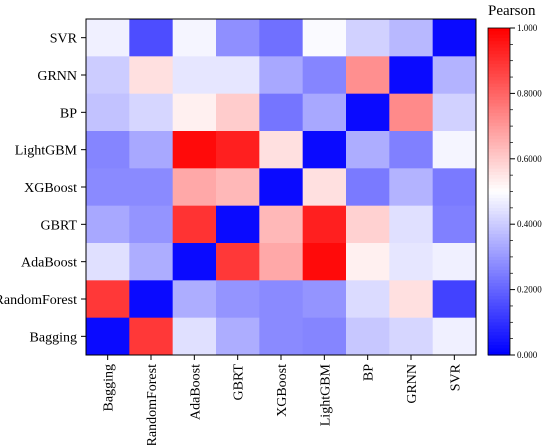 This screenshot has width=550, height=445. Describe the element at coordinates (282, 390) in the screenshot. I see `column-label: XGBoost` at that location.